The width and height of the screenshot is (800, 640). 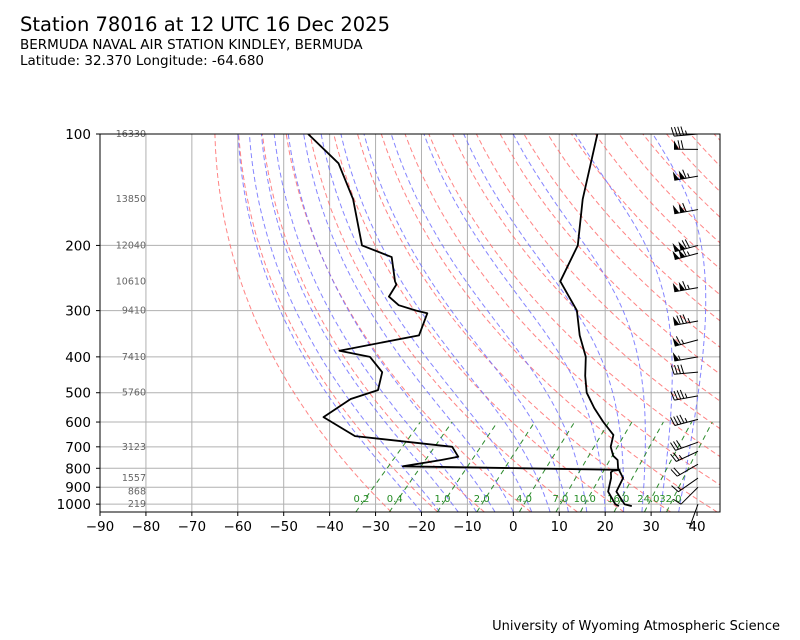 What do you see at coordinates (192, 527) in the screenshot?
I see `x-tick-label: −70` at bounding box center [192, 527].